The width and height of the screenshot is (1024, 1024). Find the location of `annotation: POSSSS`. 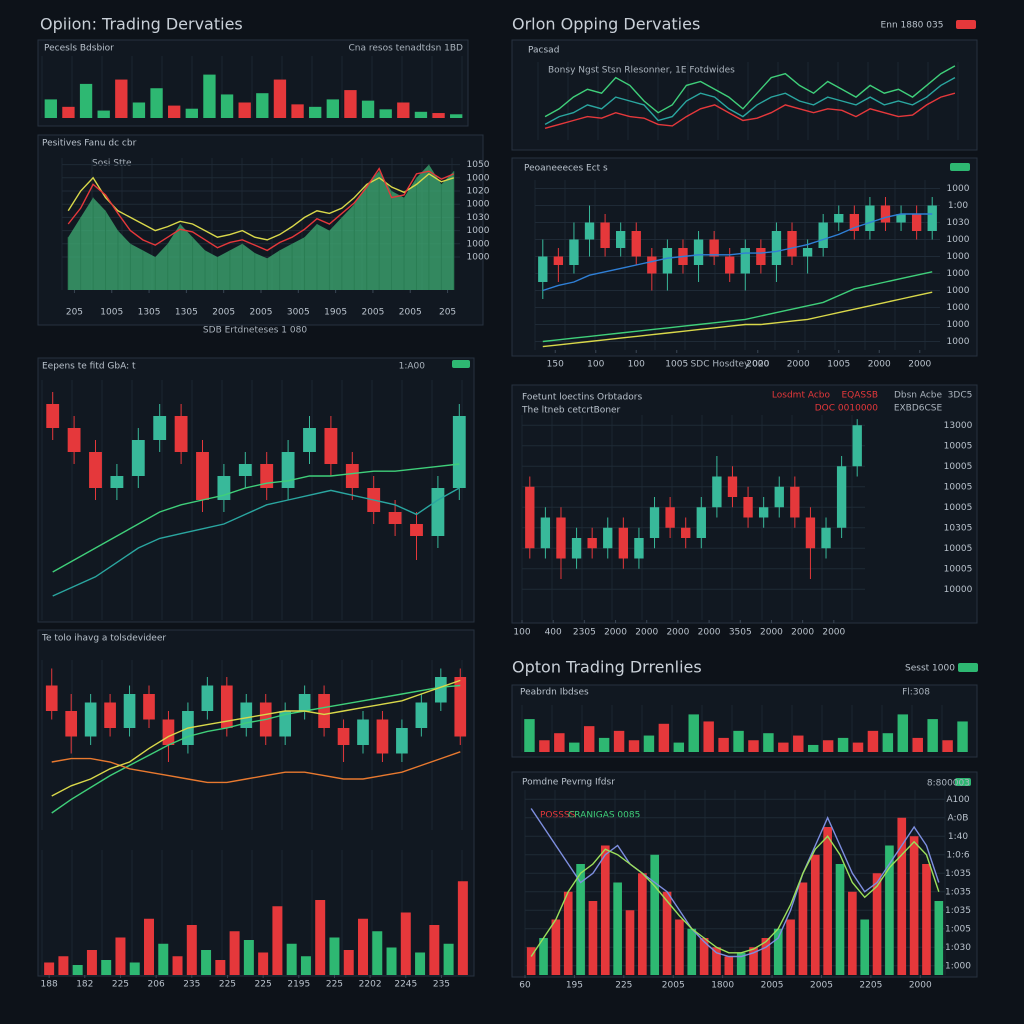

annotation: POSSSS is located at coordinates (558, 816).